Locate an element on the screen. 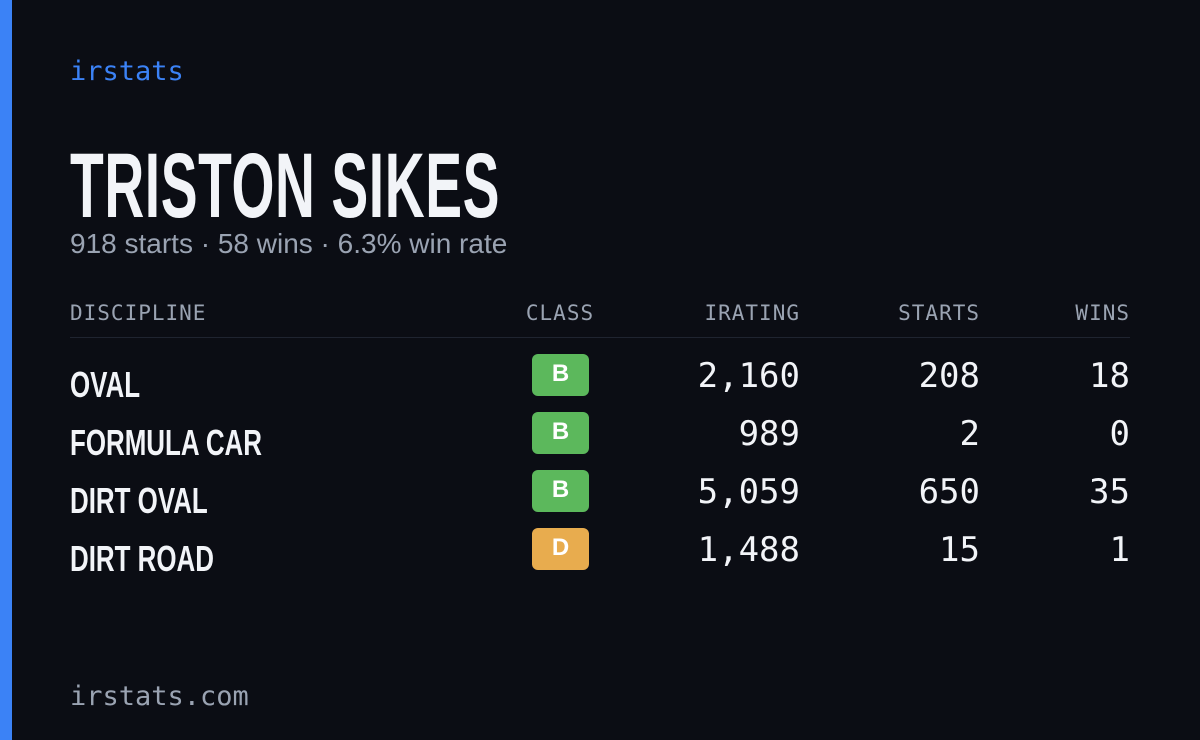 Image resolution: width=1200 pixels, height=740 pixels. column-header: CLASS is located at coordinates (560, 313).